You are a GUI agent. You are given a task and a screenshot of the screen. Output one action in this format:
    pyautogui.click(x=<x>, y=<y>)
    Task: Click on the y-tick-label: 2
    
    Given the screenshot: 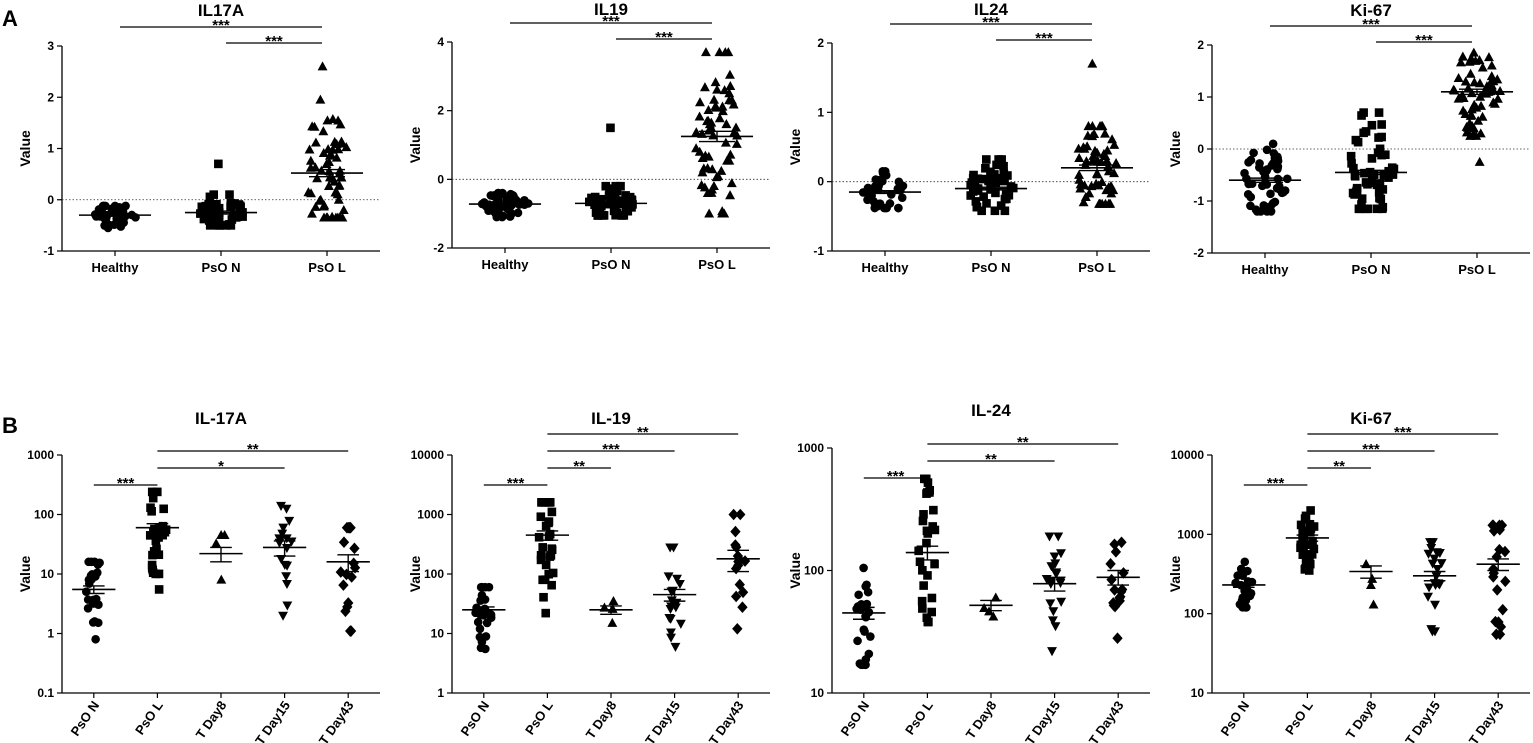 What is the action you would take?
    pyautogui.click(x=1200, y=45)
    